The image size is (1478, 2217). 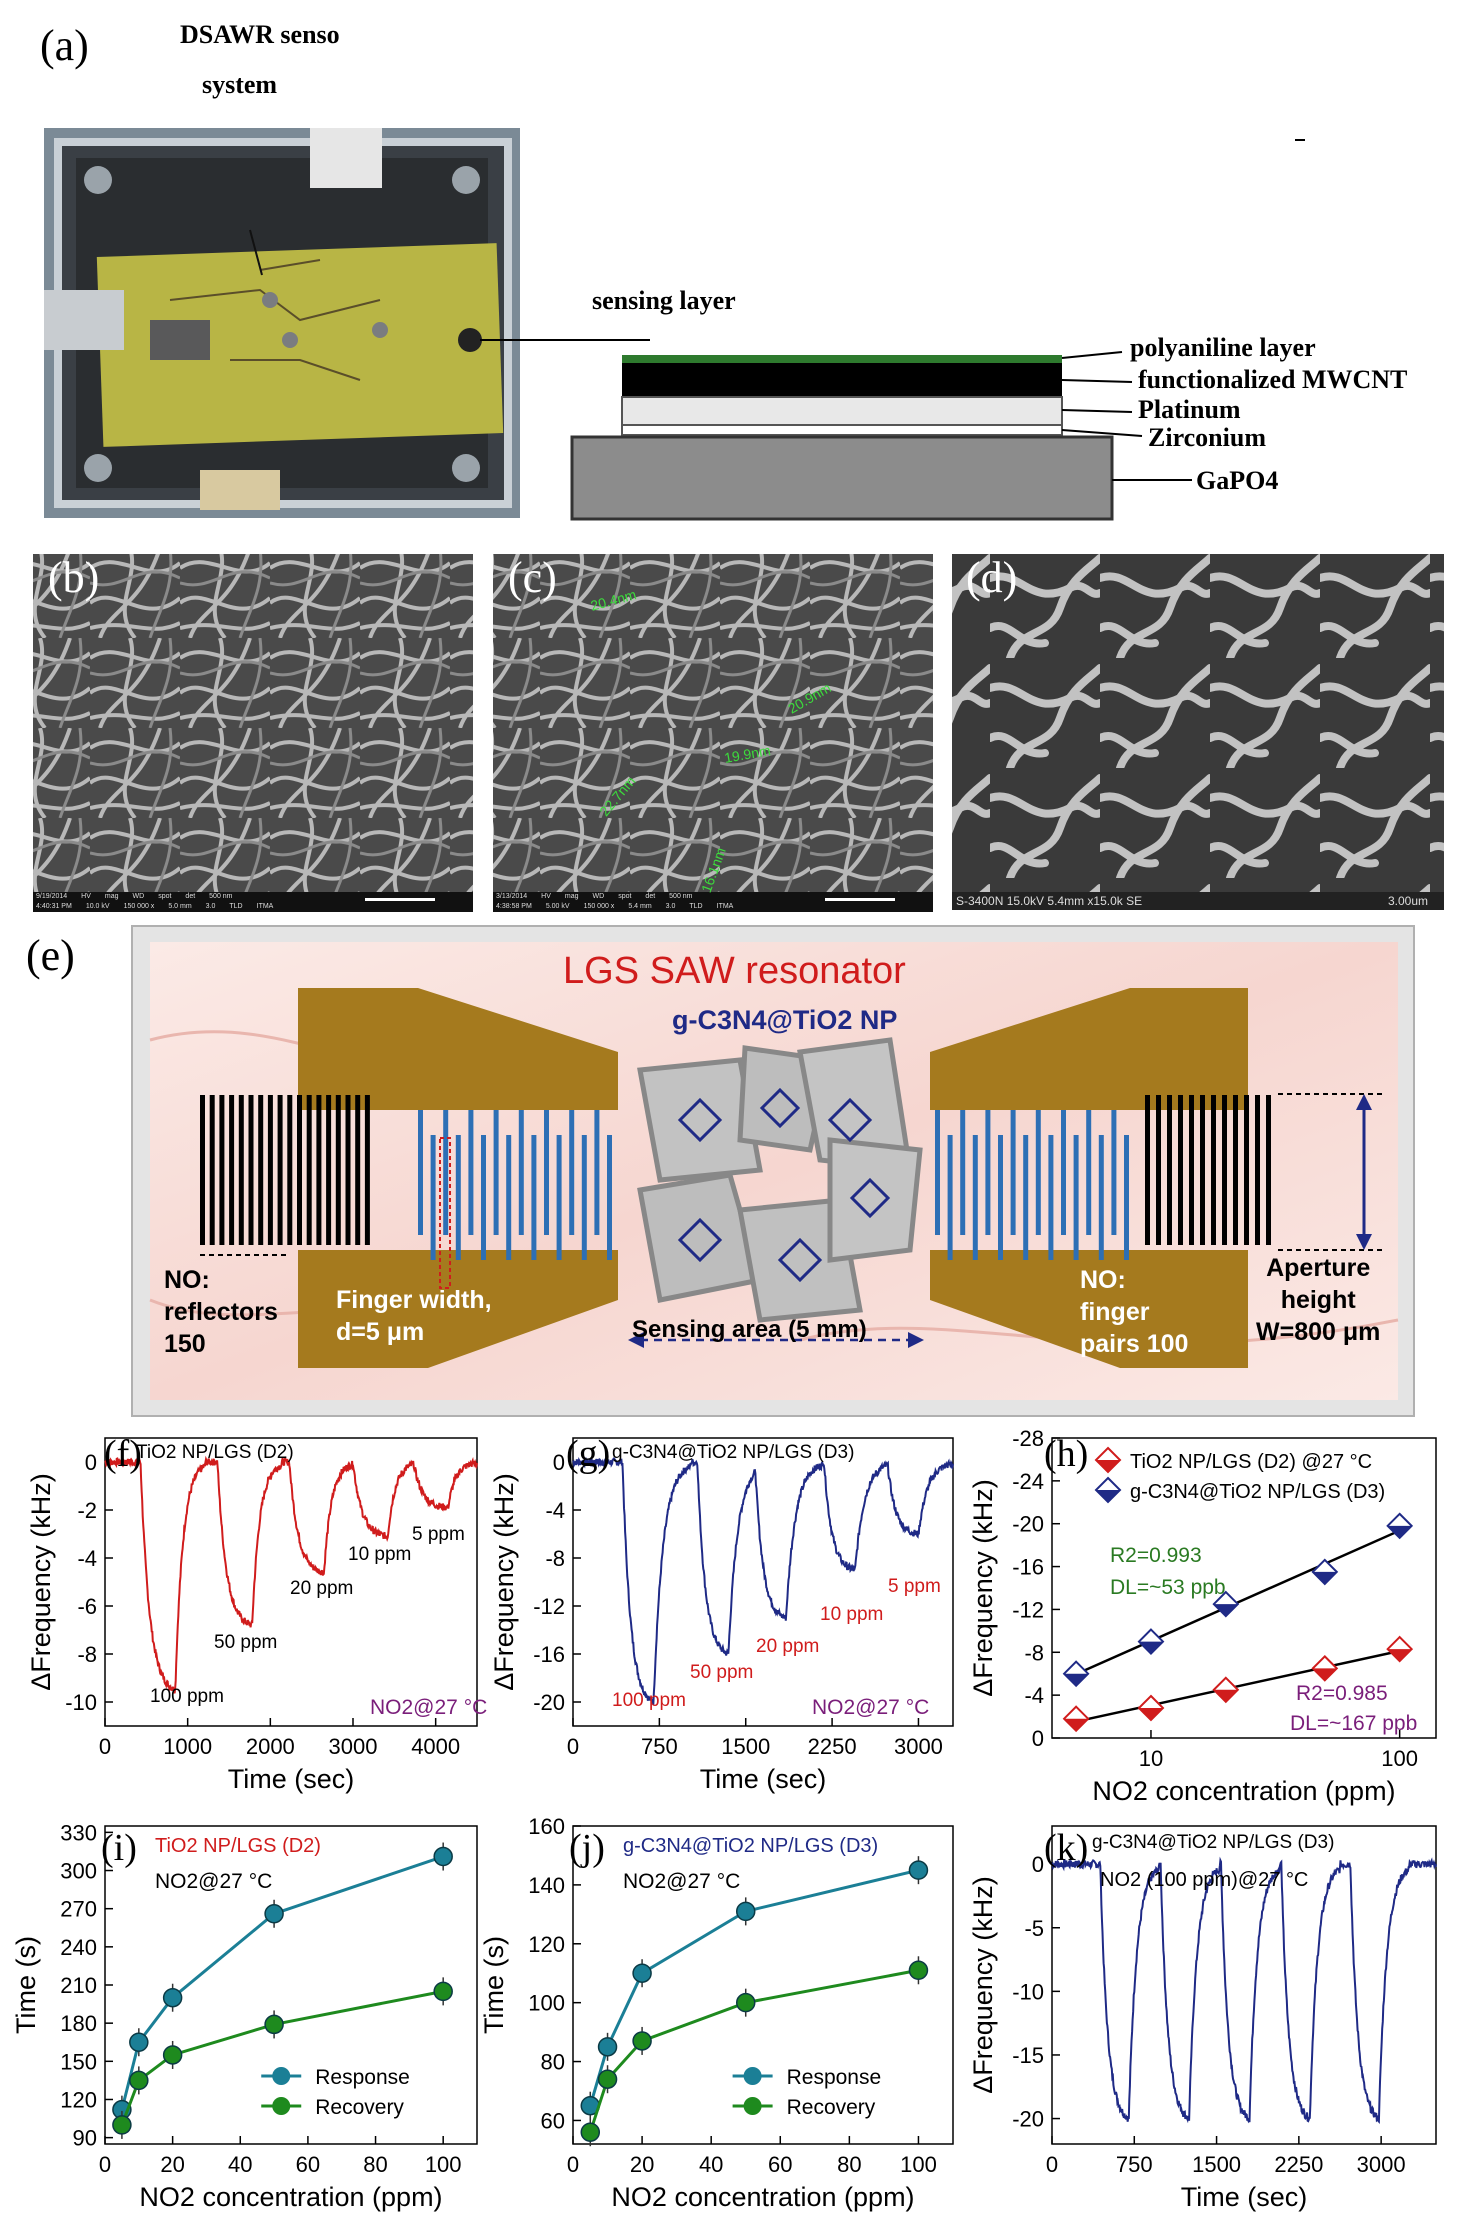 What do you see at coordinates (1204, 1880) in the screenshot?
I see `condition-label: NO2 (100 ppm)@27 °C` at bounding box center [1204, 1880].